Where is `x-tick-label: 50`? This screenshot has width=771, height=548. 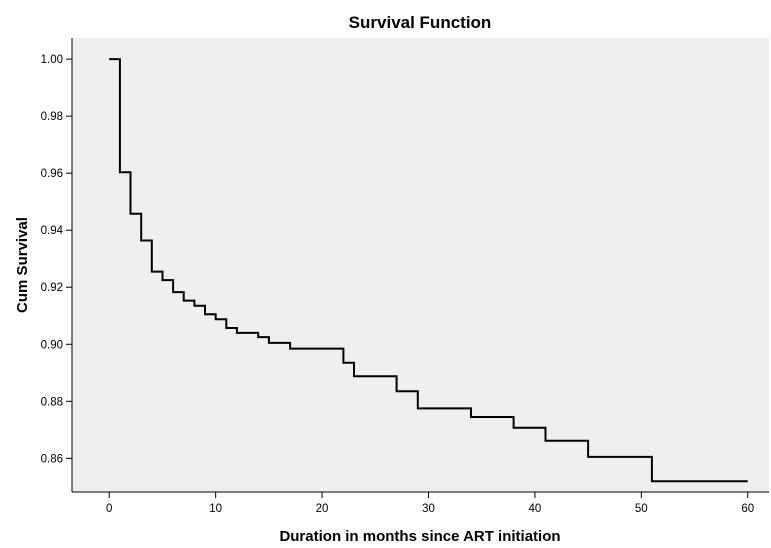
x-tick-label: 50 is located at coordinates (641, 509).